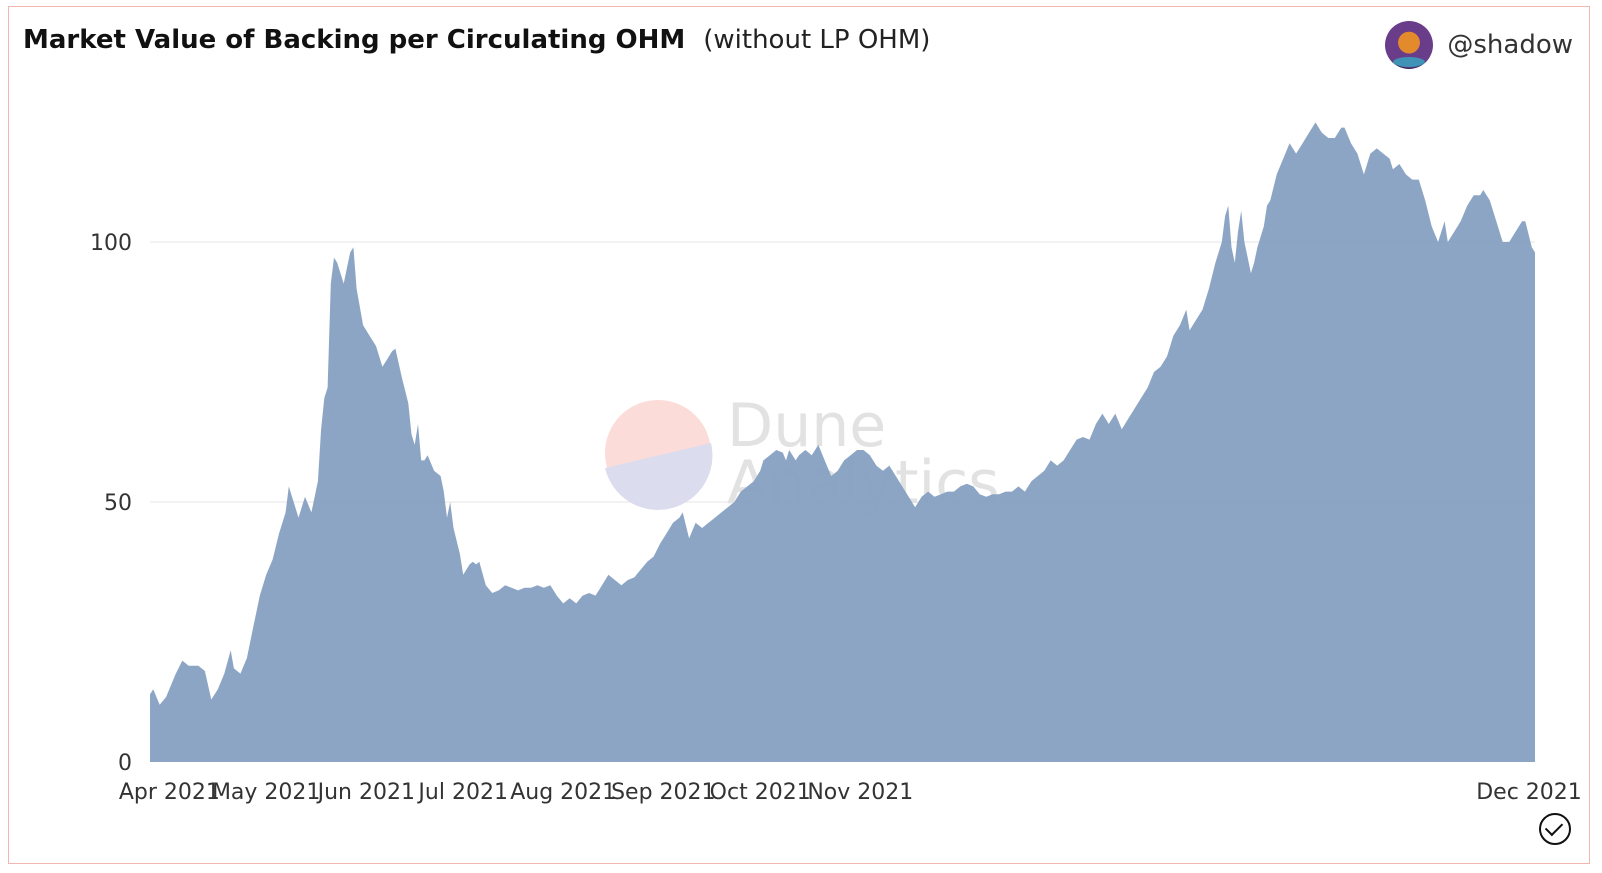 This screenshot has height=873, width=1602. I want to click on x-tick-label: Oct 2021, so click(760, 792).